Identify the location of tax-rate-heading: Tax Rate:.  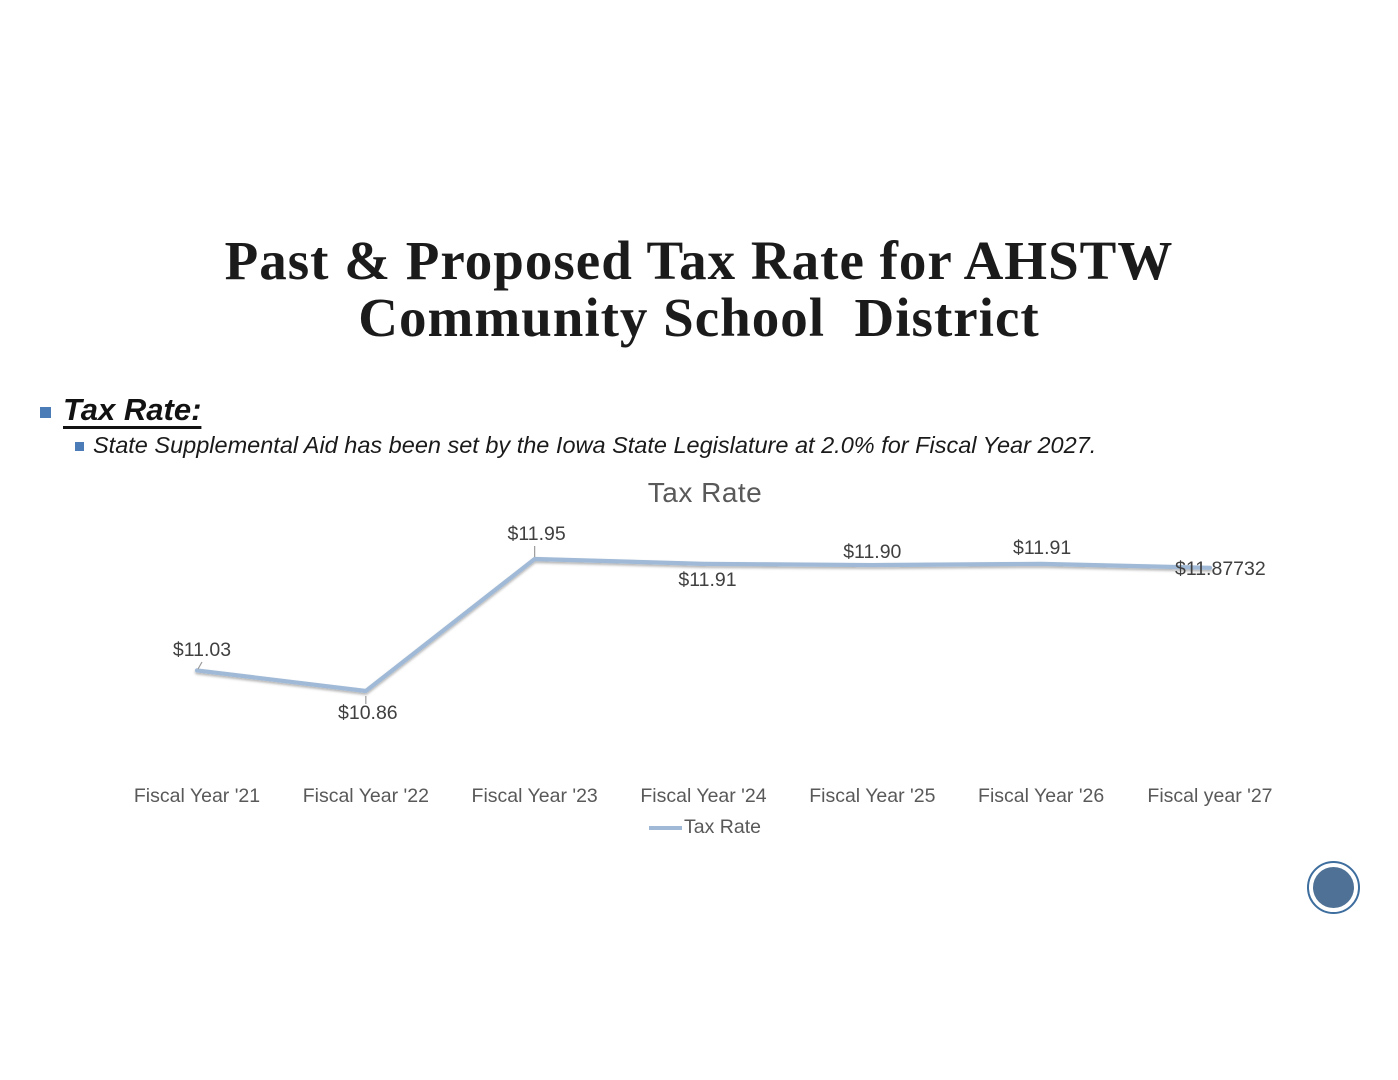
(132, 409).